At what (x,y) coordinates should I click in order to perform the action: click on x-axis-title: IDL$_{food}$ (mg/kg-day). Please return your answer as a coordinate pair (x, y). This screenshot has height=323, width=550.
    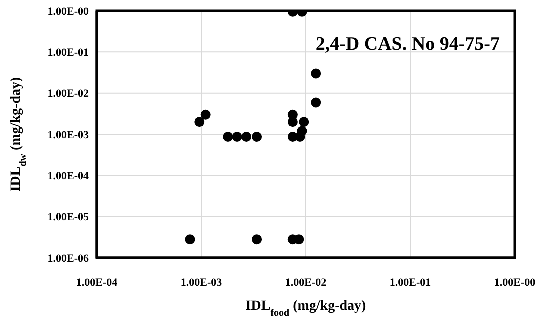
    Looking at the image, I should click on (306, 308).